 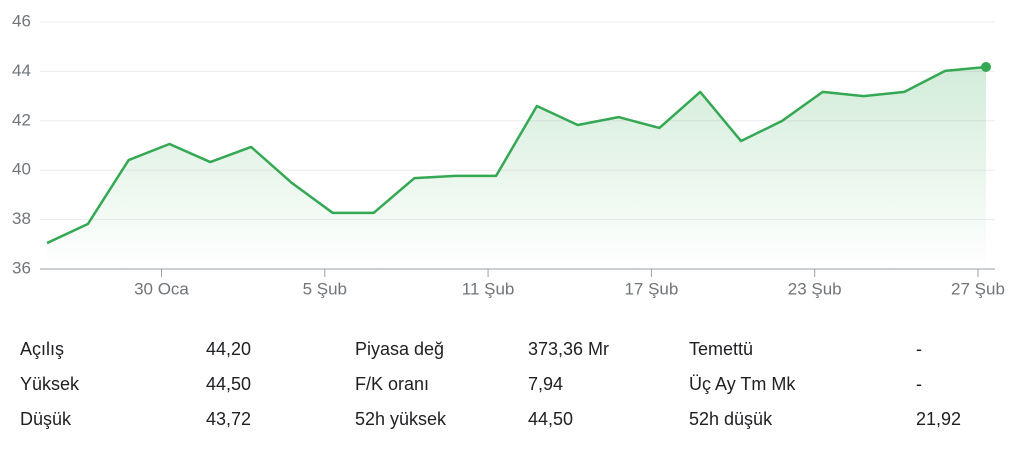 What do you see at coordinates (731, 419) in the screenshot?
I see `stat-label: 52h düşük` at bounding box center [731, 419].